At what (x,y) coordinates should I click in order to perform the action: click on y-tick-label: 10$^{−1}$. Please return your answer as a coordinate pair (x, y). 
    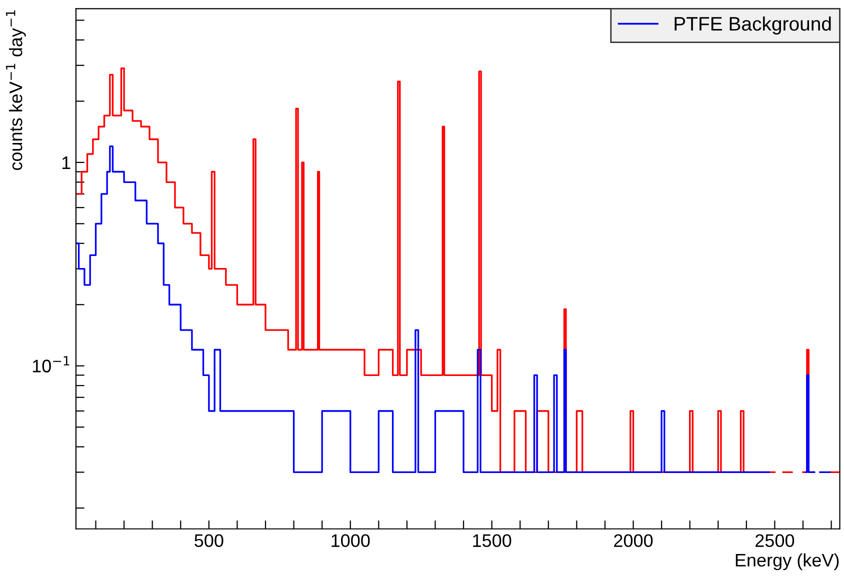
    Looking at the image, I should click on (51, 364).